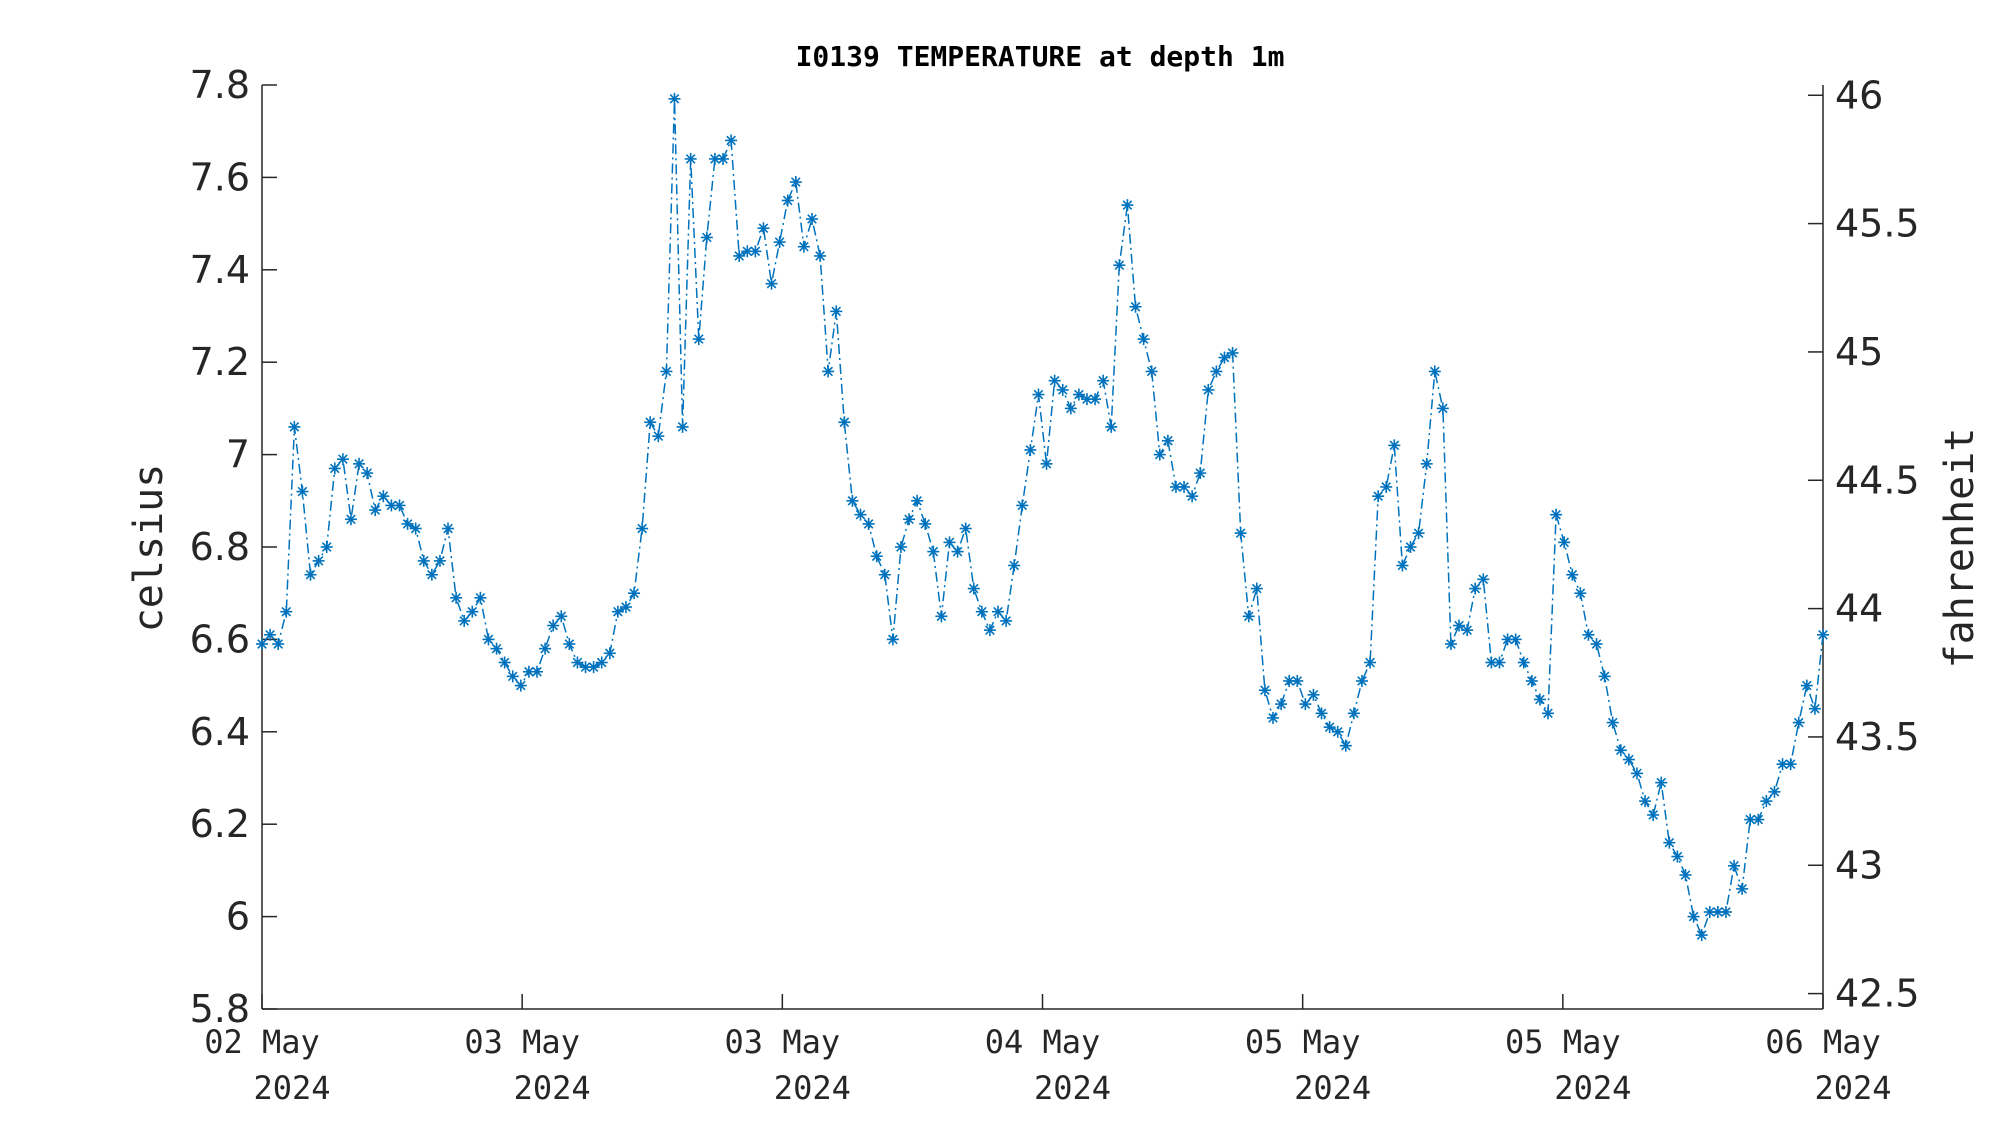 The width and height of the screenshot is (2000, 1125). I want to click on y-tick-label: 7, so click(238, 455).